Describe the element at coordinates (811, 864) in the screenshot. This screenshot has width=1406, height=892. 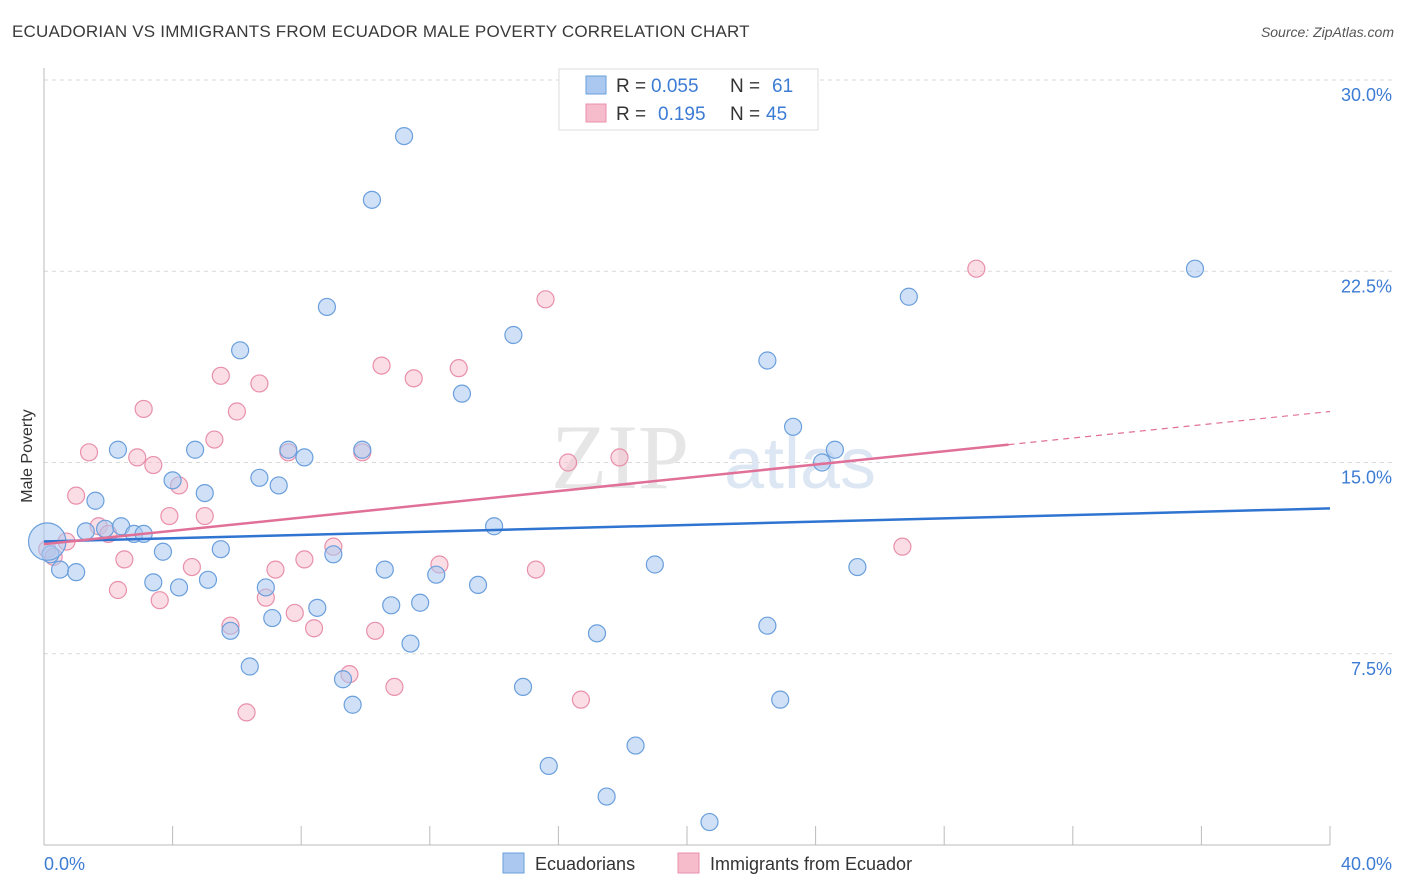
I see `bottom-legend-pink-label: Immigrants from Ecuador` at that location.